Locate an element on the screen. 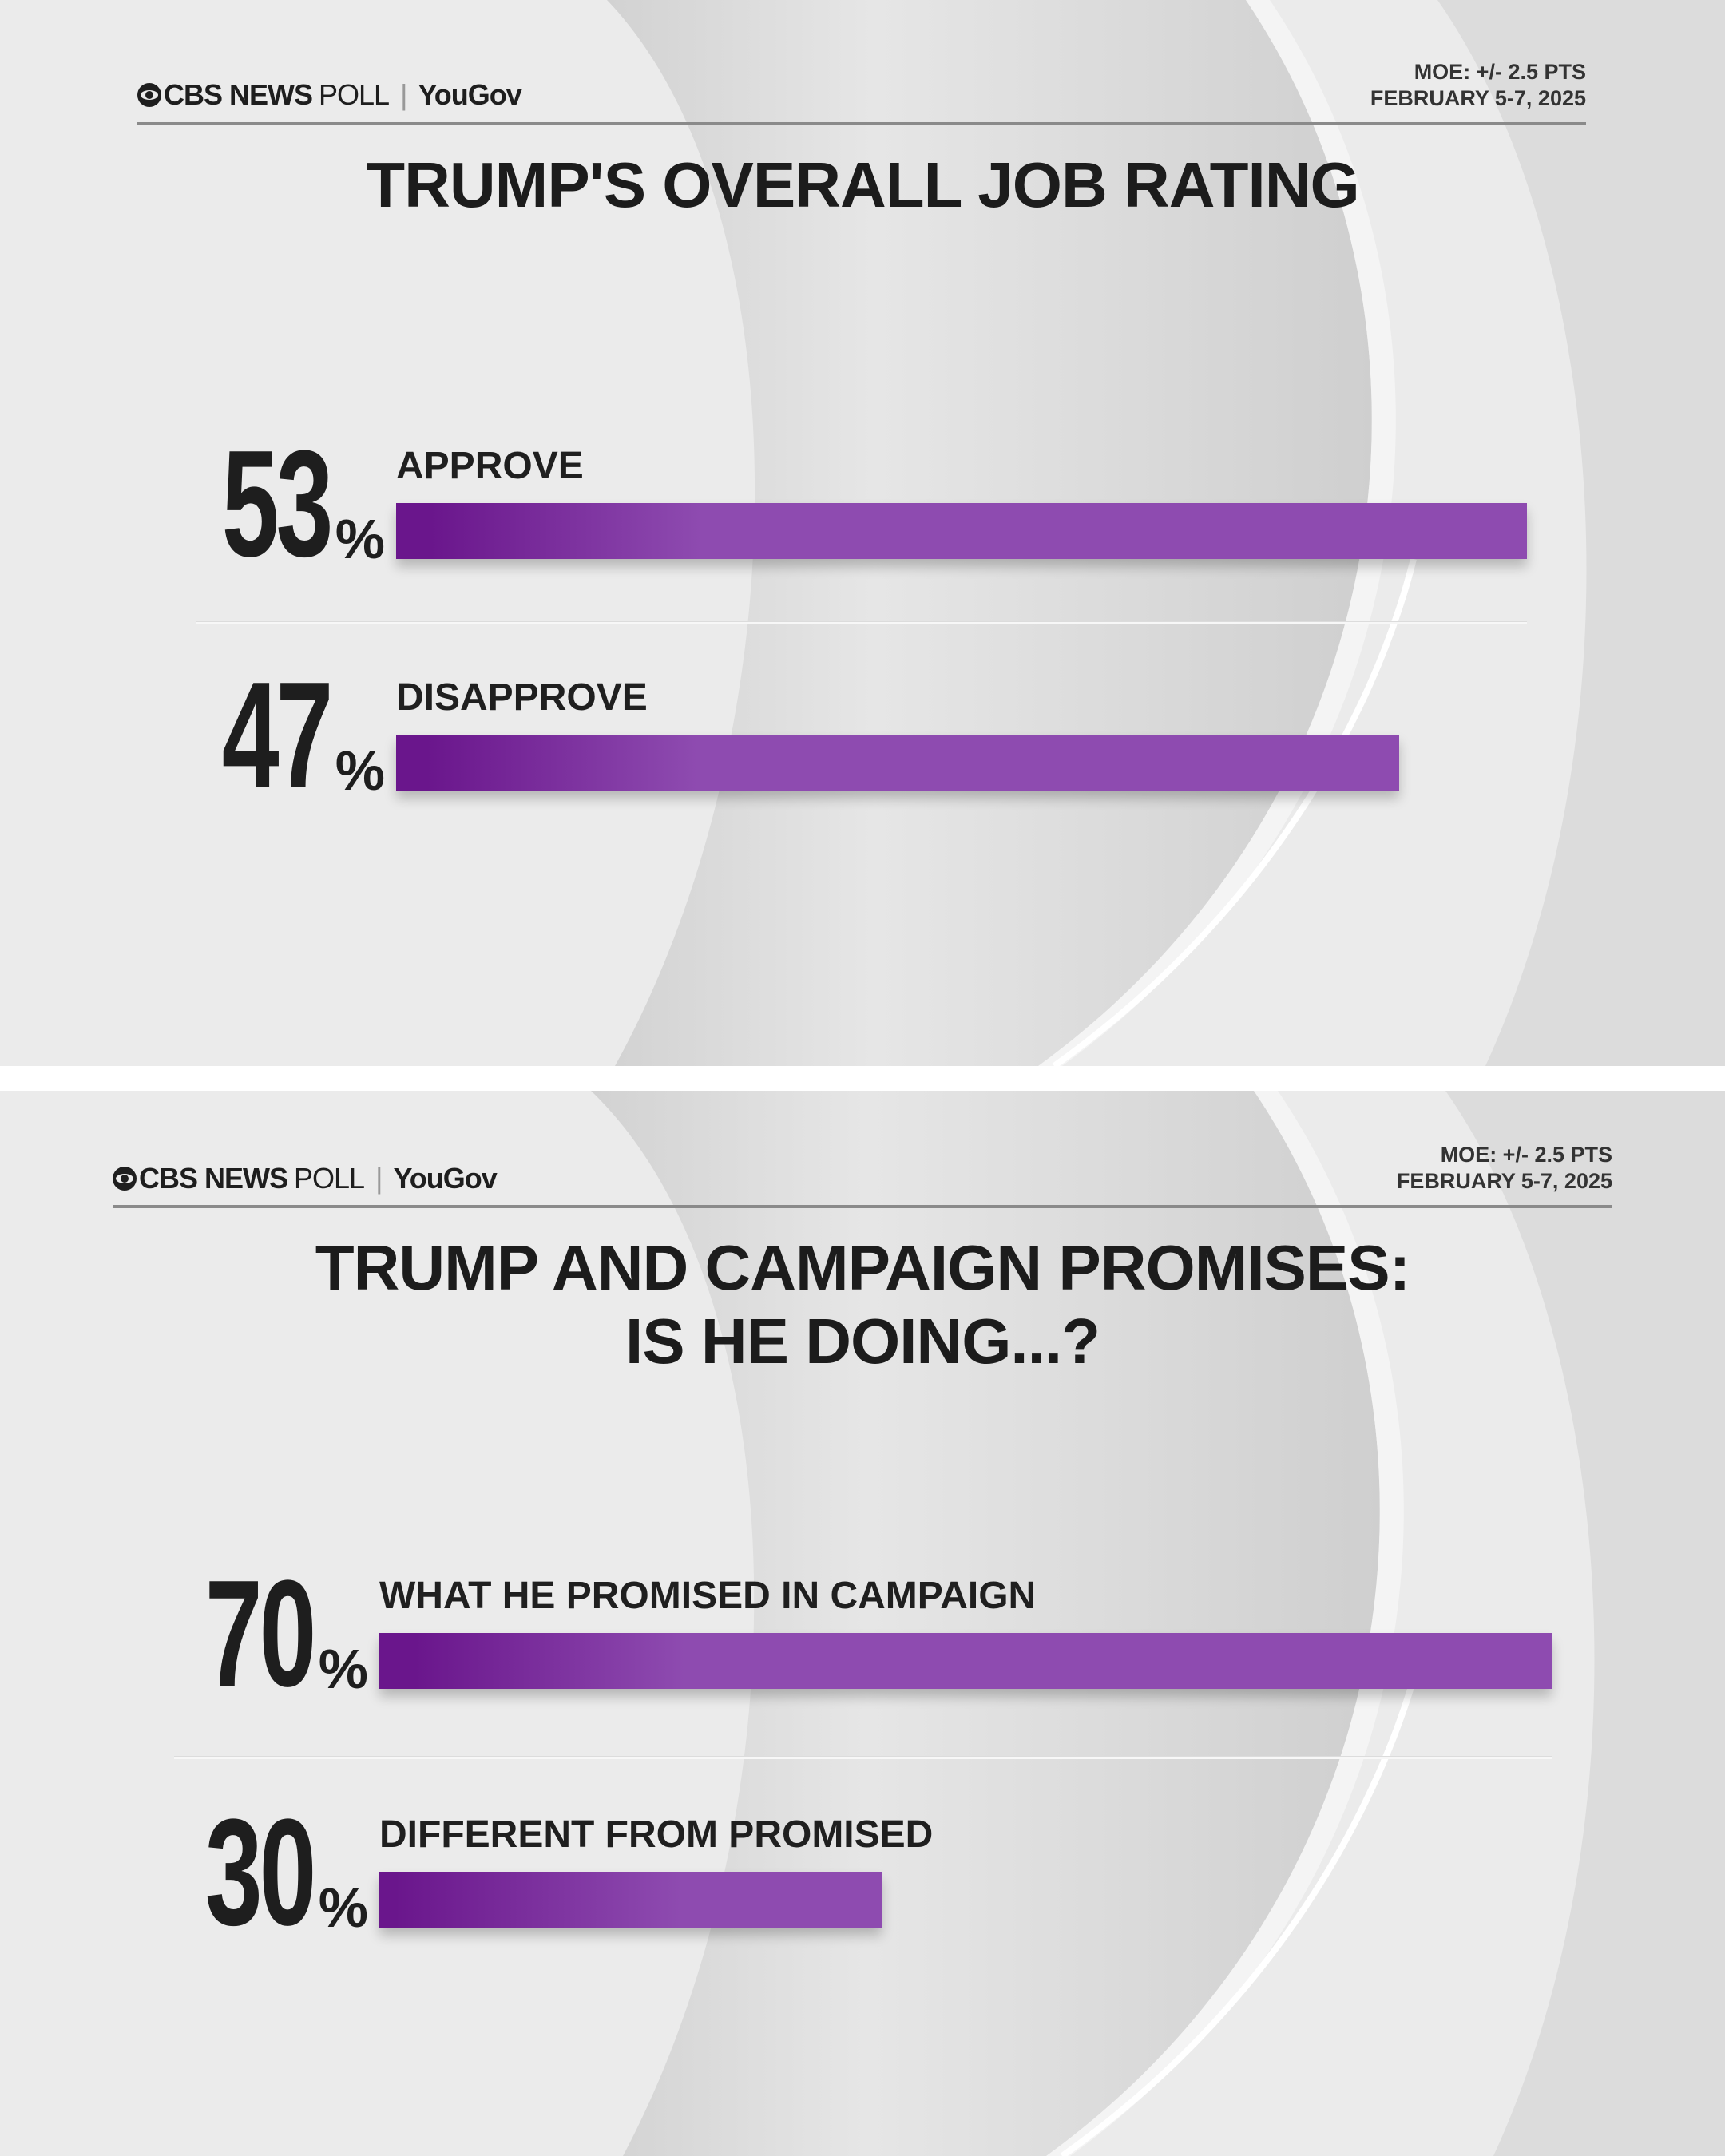 The image size is (1725, 2156). bar-row: 30% DIFFERENT FROM PROMISED is located at coordinates (569, 1872).